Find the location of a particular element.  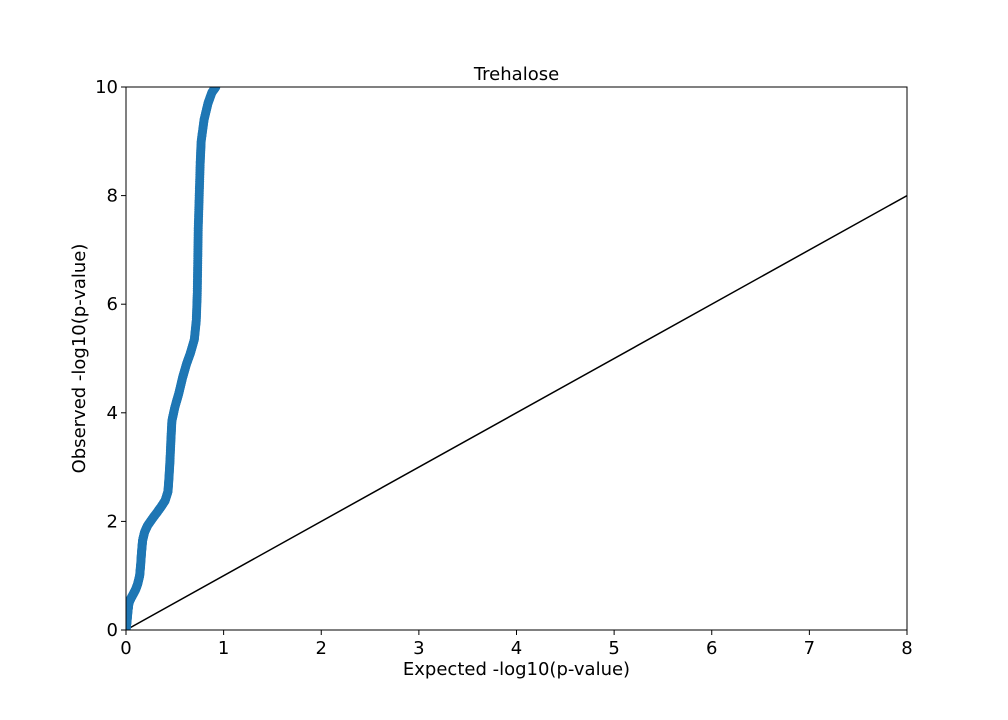

y-axis-label: Observed -log10(p-value) is located at coordinates (79, 359).